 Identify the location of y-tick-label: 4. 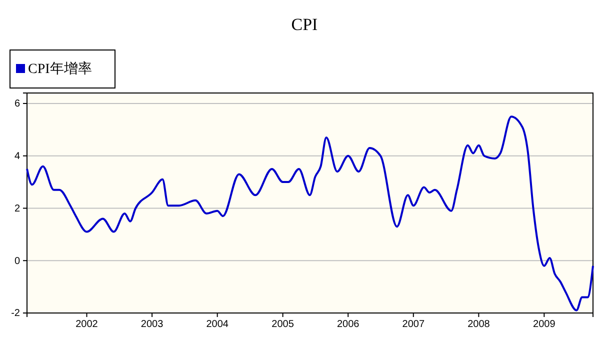
(17, 156).